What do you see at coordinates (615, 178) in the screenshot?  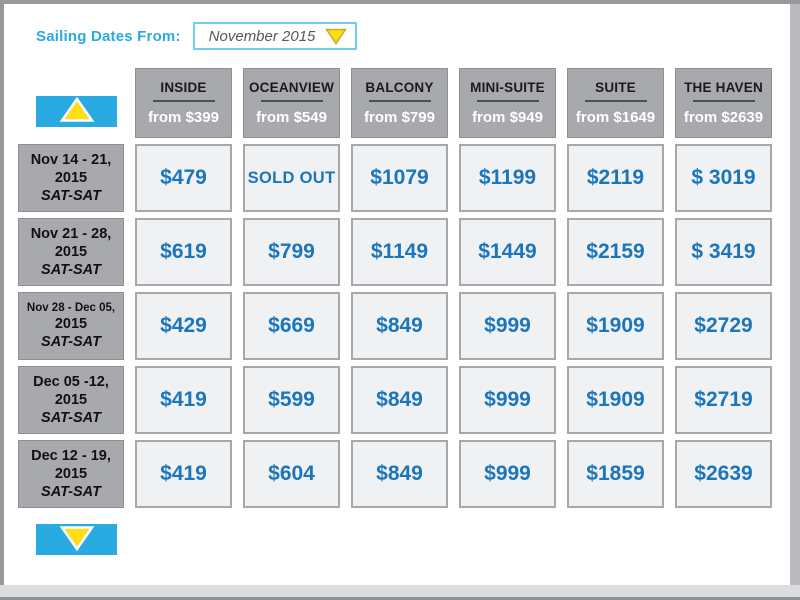 I see `price-cell: $2119` at bounding box center [615, 178].